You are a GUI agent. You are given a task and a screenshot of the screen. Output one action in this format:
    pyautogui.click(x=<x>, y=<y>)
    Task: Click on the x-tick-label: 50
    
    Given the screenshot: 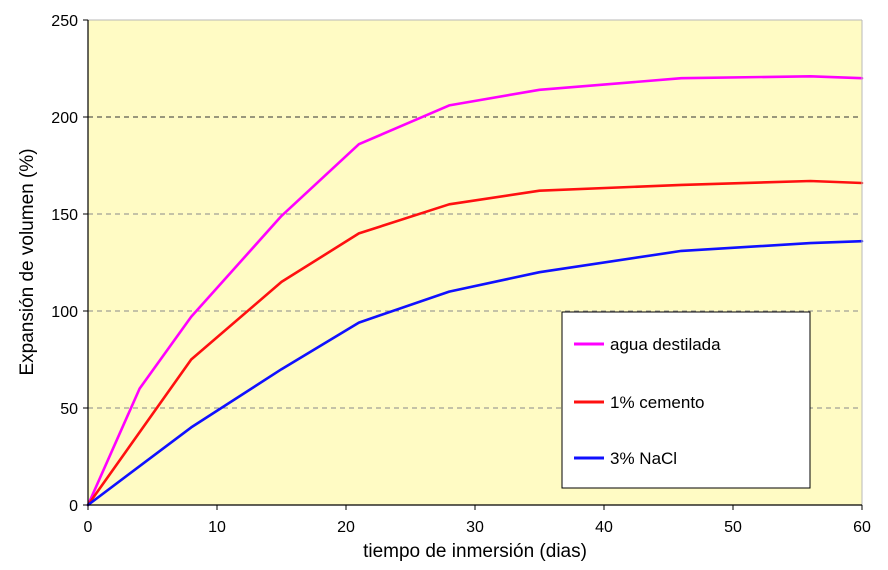 What is the action you would take?
    pyautogui.click(x=733, y=527)
    